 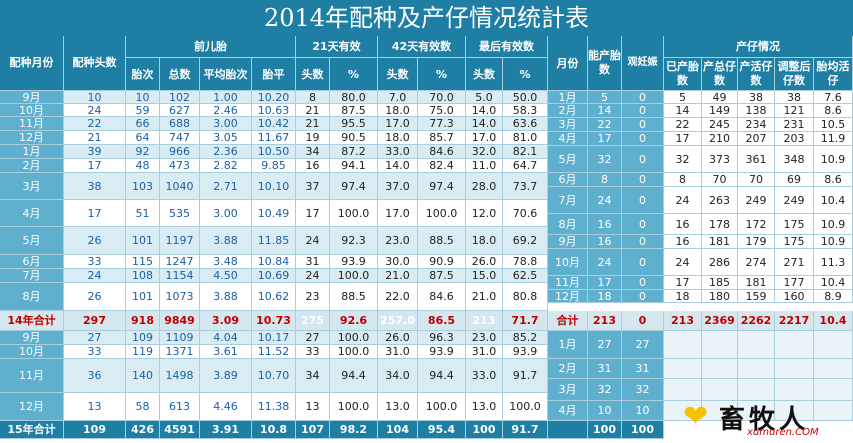 I want to click on table-cell: 17, so click(x=313, y=213).